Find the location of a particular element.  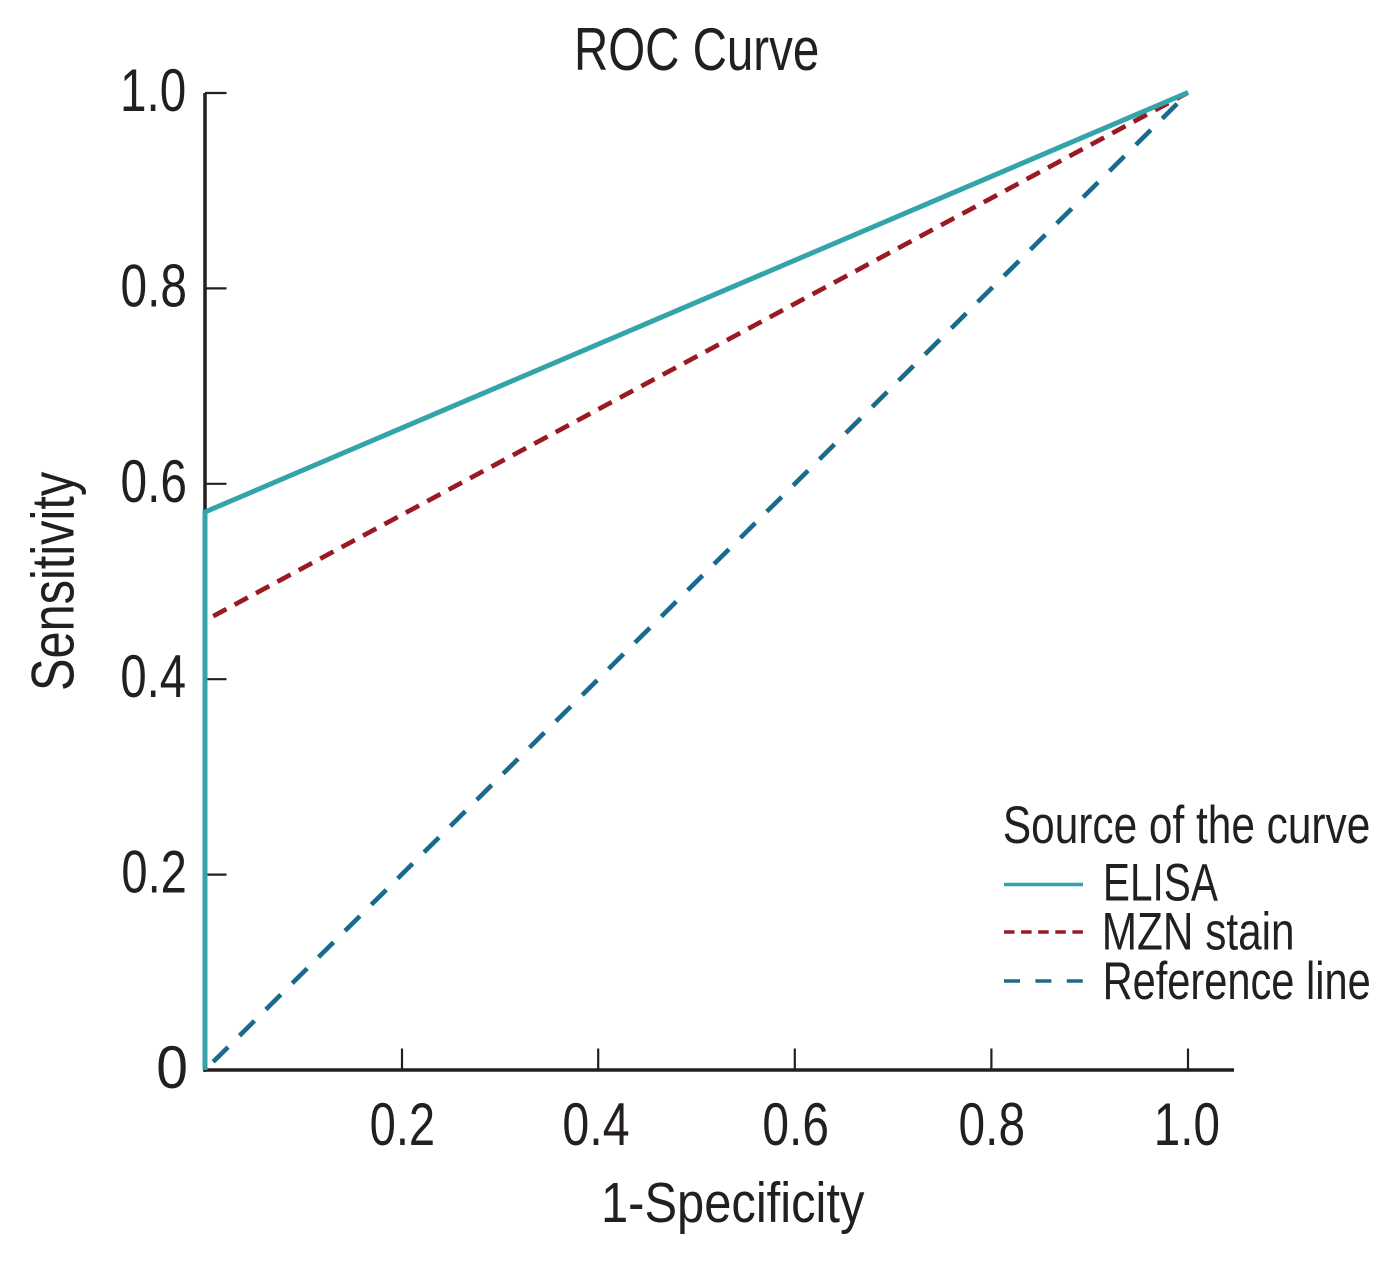

svg-text: Reference line is located at coordinates (1237, 981).